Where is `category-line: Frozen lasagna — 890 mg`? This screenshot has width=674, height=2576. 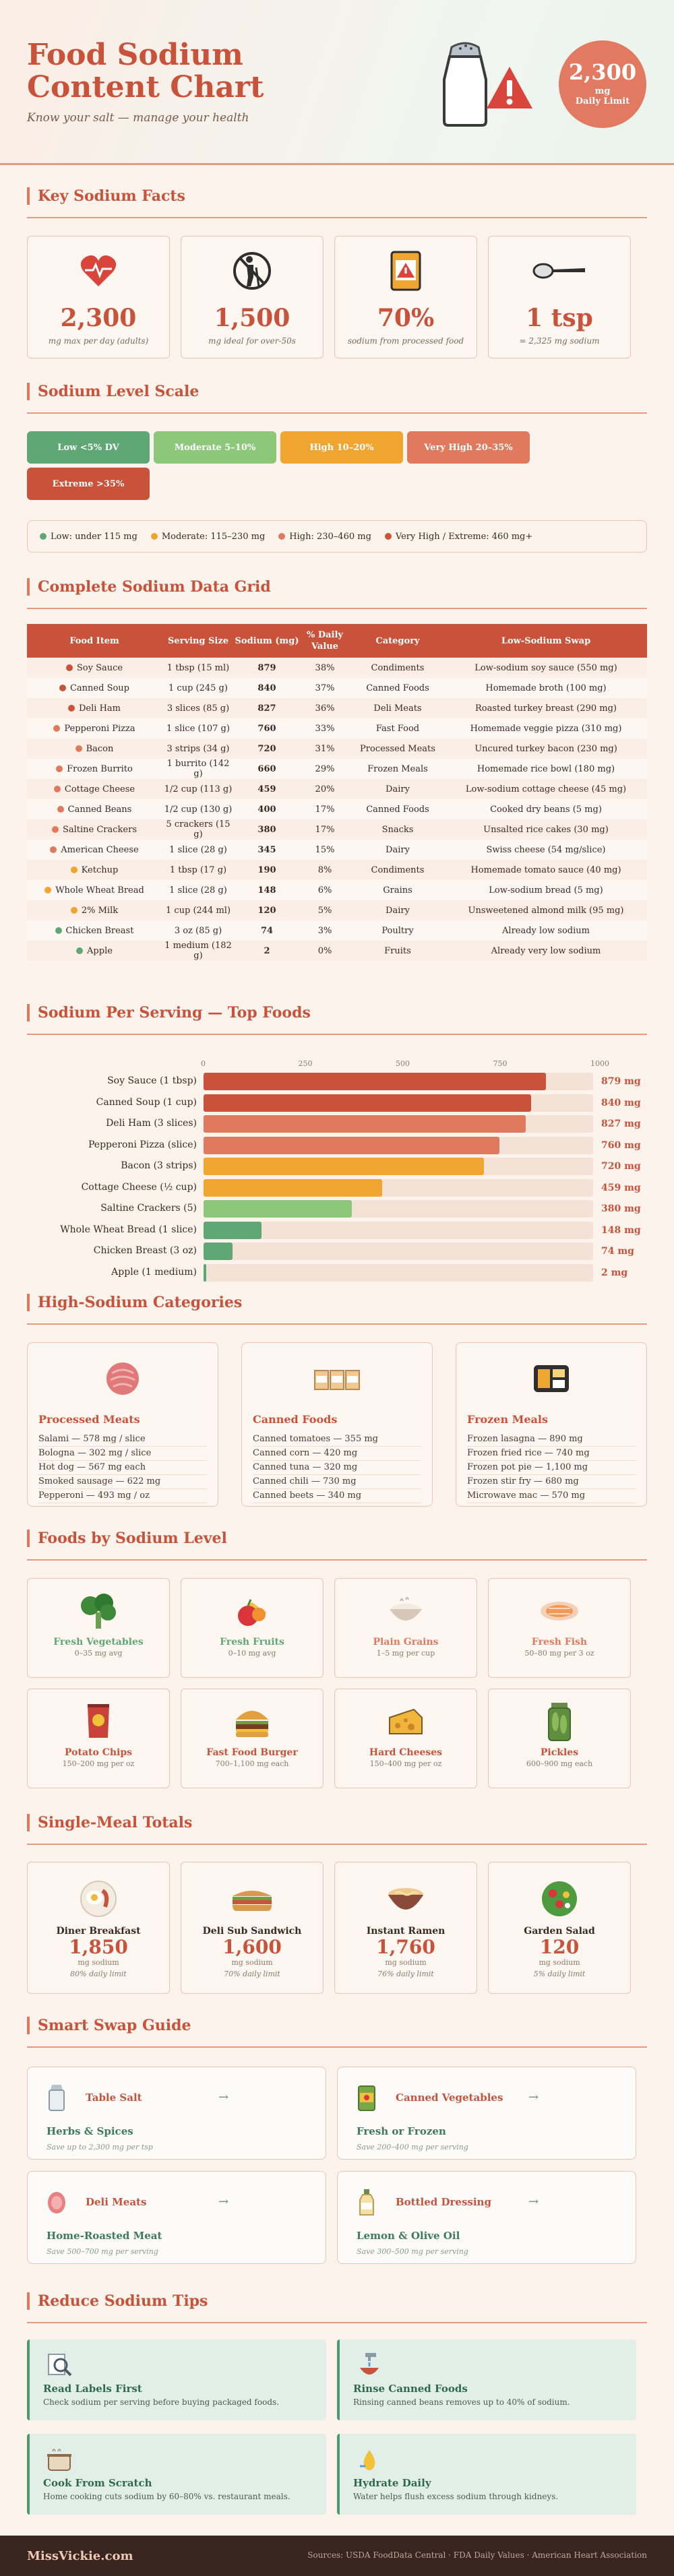
category-line: Frozen lasagna — 890 mg is located at coordinates (551, 1440).